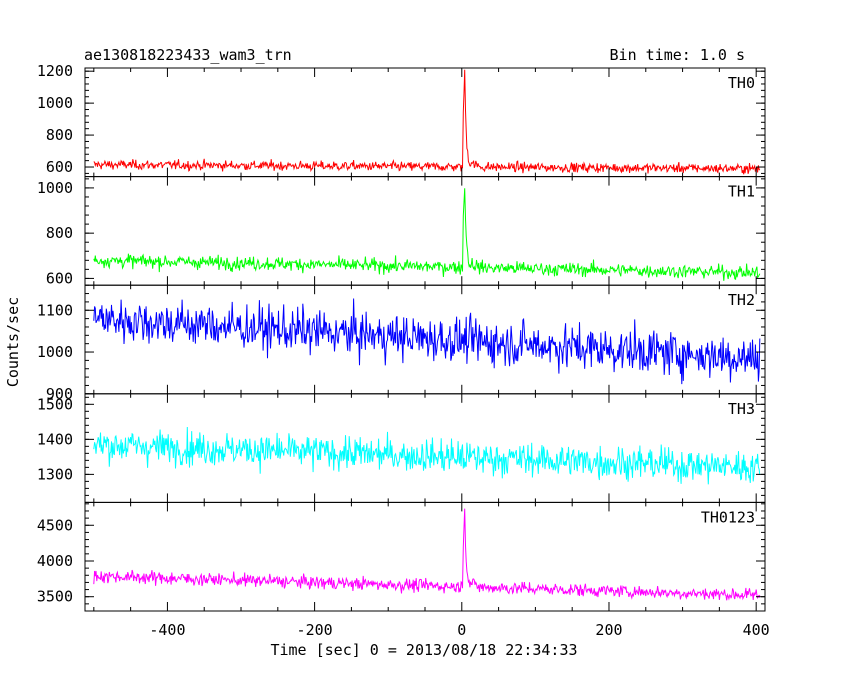 This screenshot has width=850, height=680. Describe the element at coordinates (55, 71) in the screenshot. I see `y-tick-label: 1200` at that location.